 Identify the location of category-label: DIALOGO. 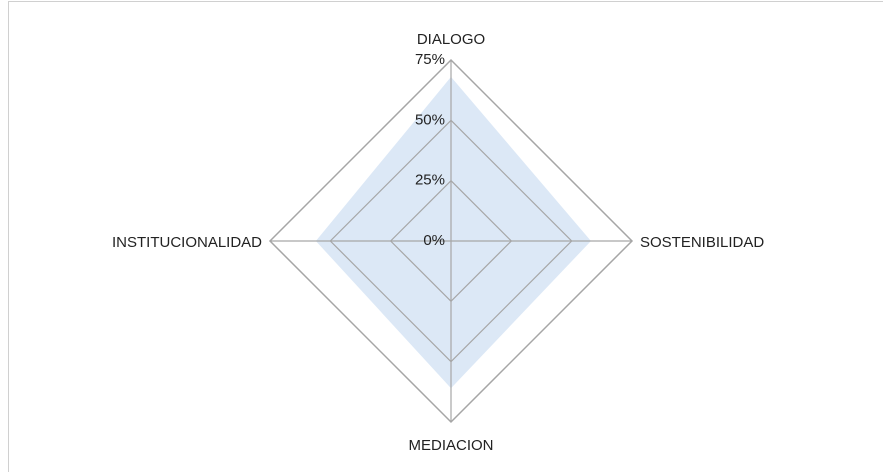
(451, 39).